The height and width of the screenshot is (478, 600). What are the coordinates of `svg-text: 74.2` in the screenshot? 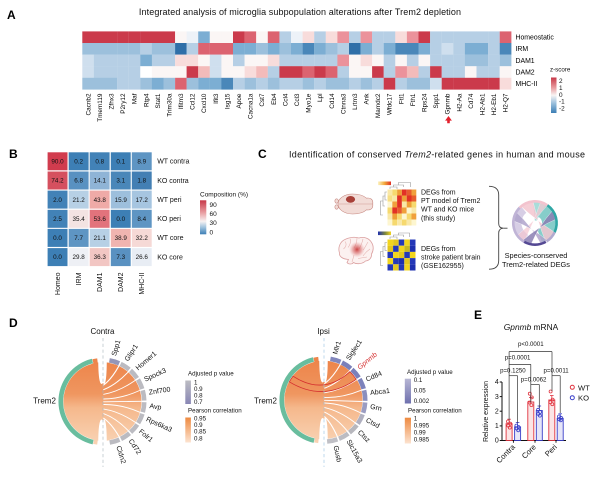 It's located at (57, 181).